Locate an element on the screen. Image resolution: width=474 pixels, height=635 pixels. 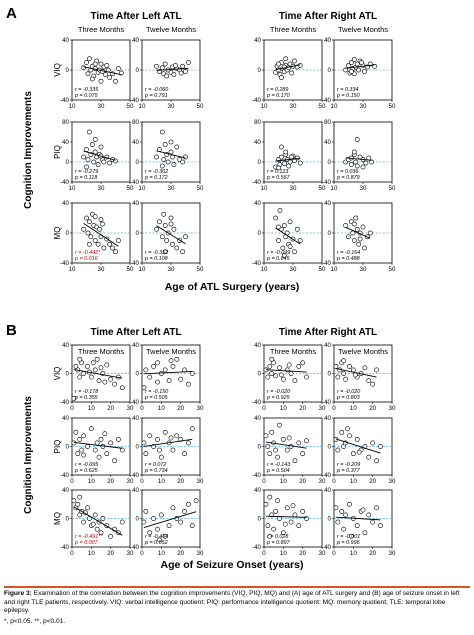
p-value-label: p = 0.172 is located at coordinates (156, 178).